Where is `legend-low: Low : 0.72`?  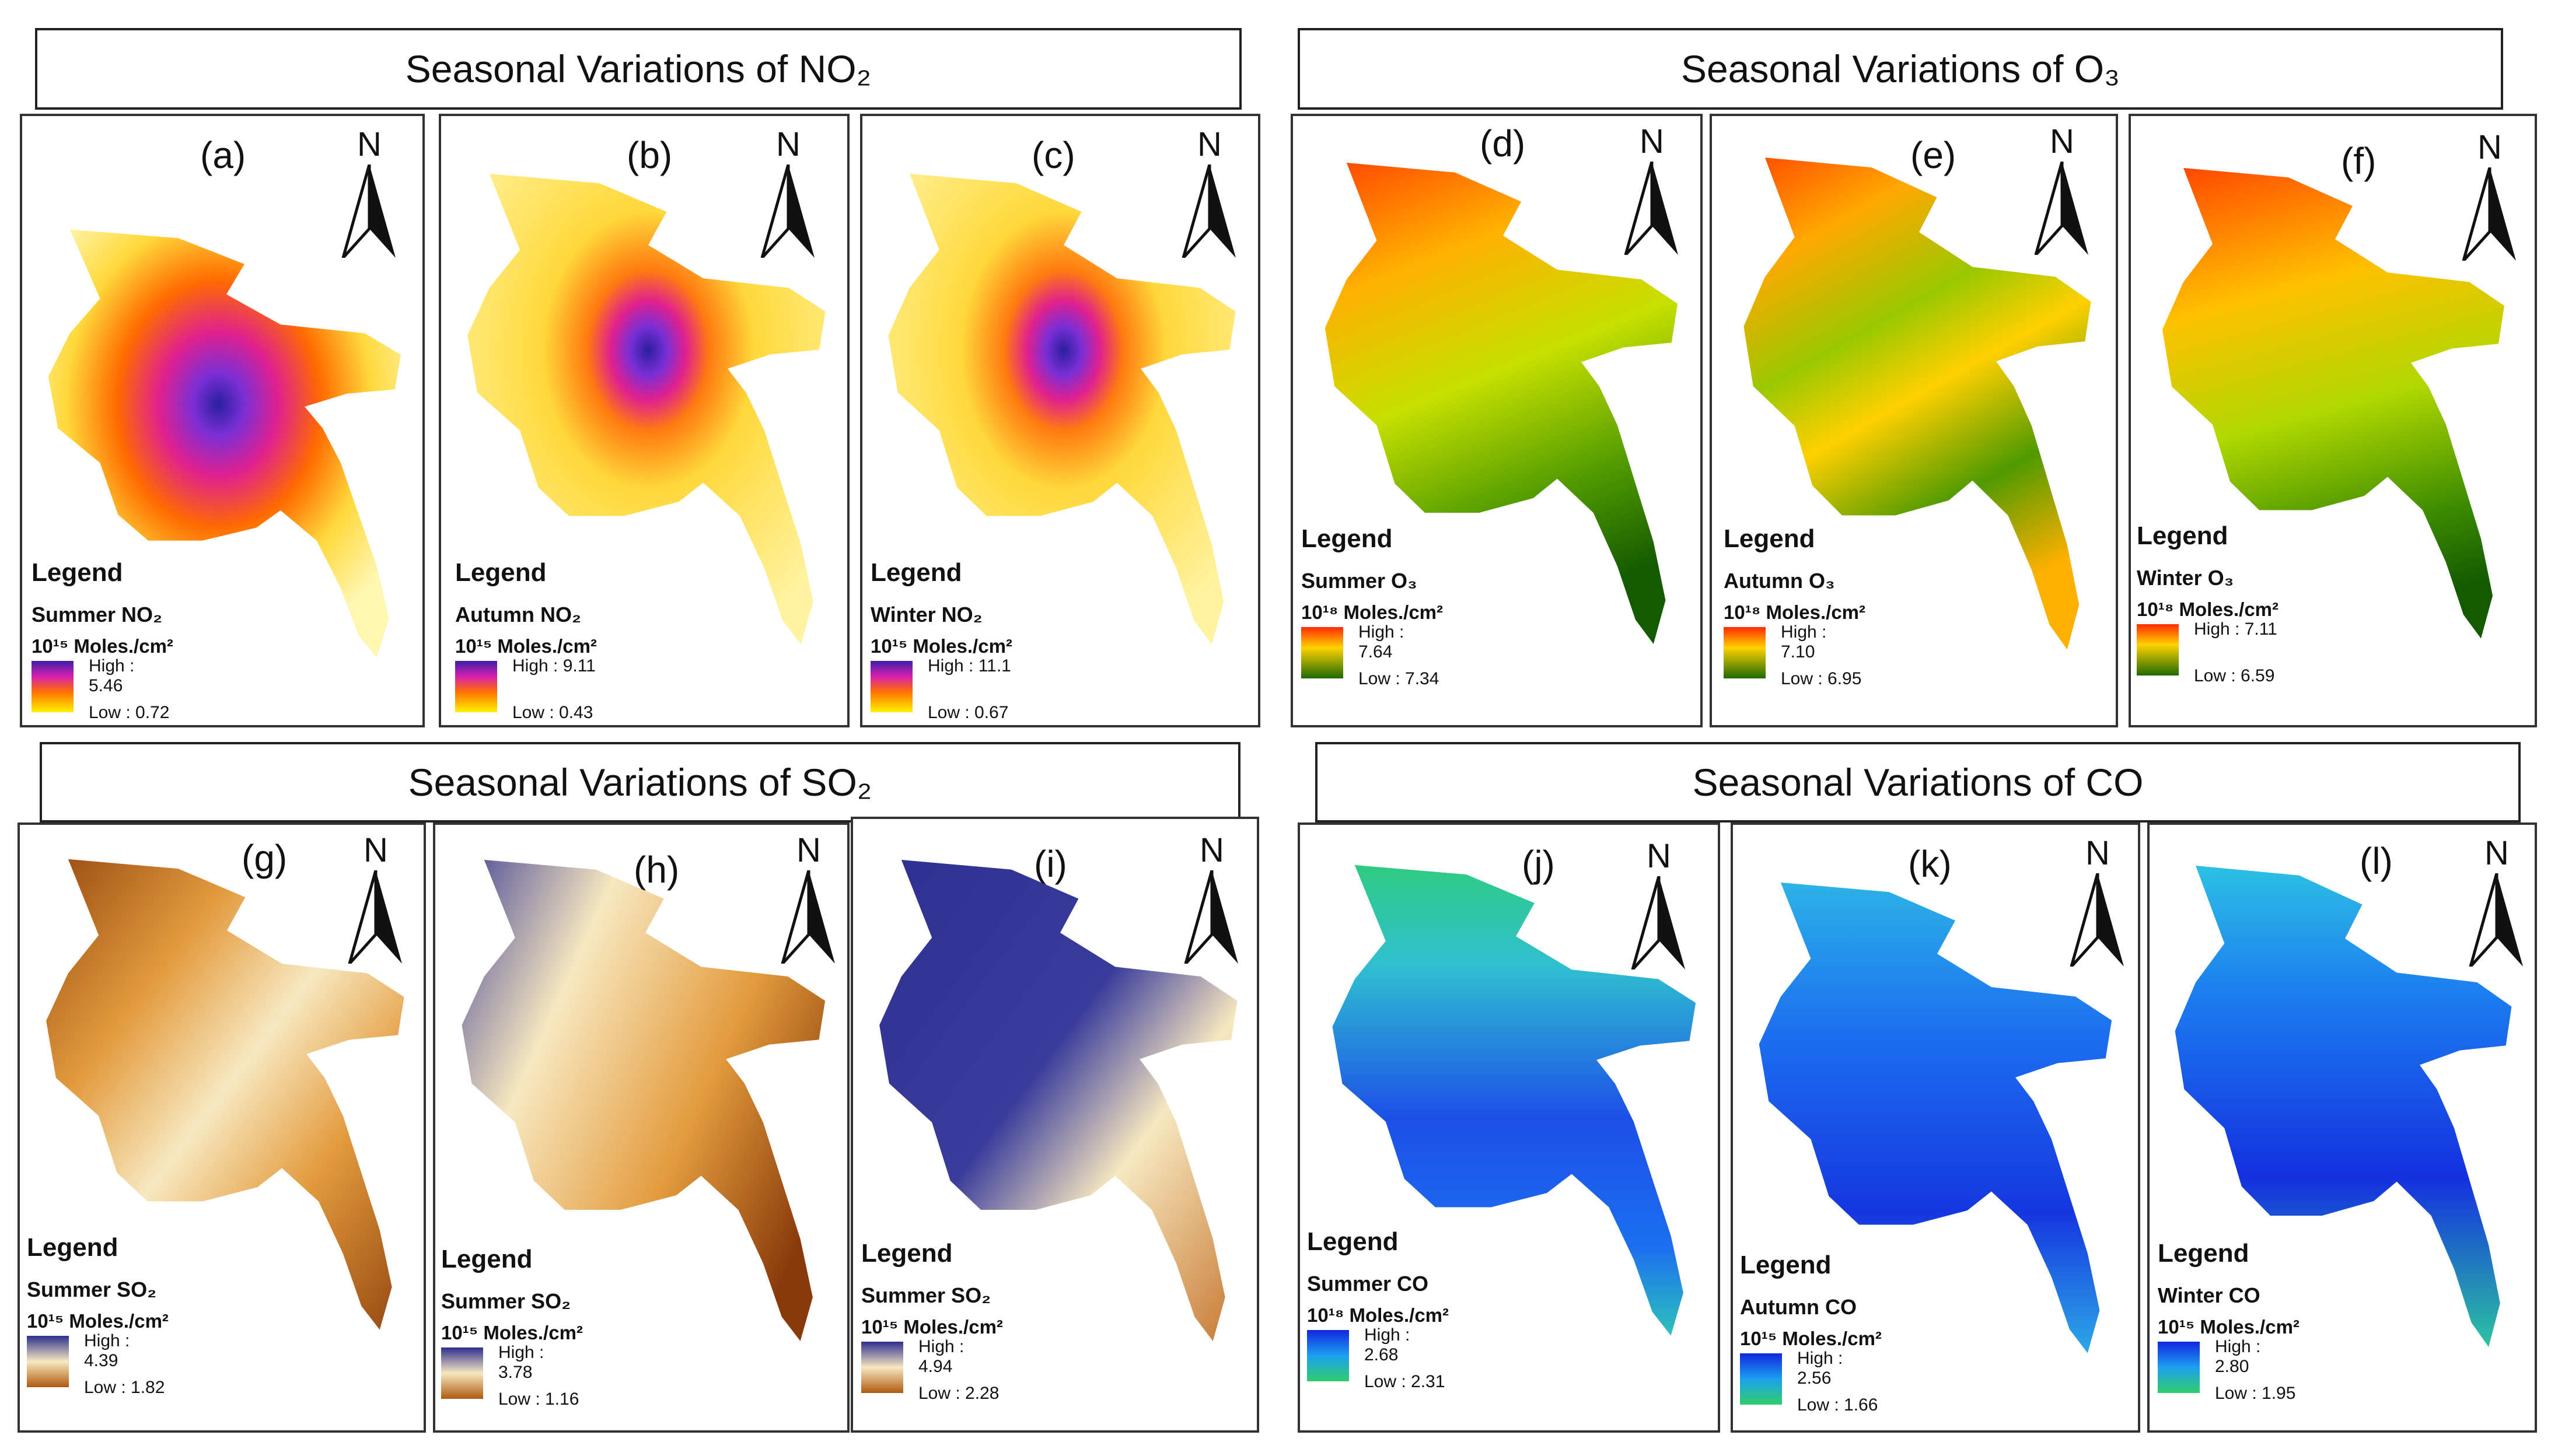
legend-low: Low : 0.72 is located at coordinates (129, 712).